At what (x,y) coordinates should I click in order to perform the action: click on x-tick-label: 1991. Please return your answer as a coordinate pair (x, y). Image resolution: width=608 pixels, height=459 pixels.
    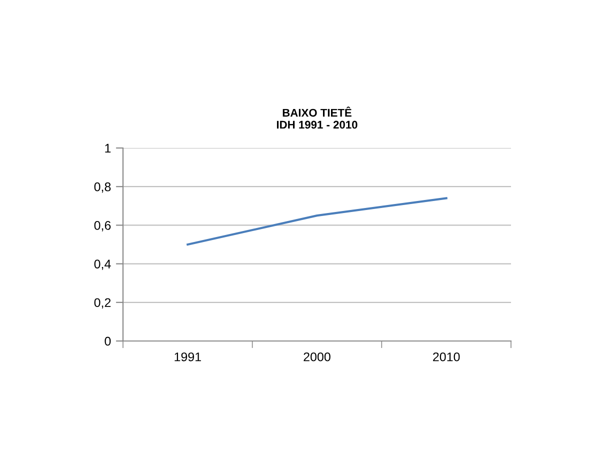
    Looking at the image, I should click on (187, 357).